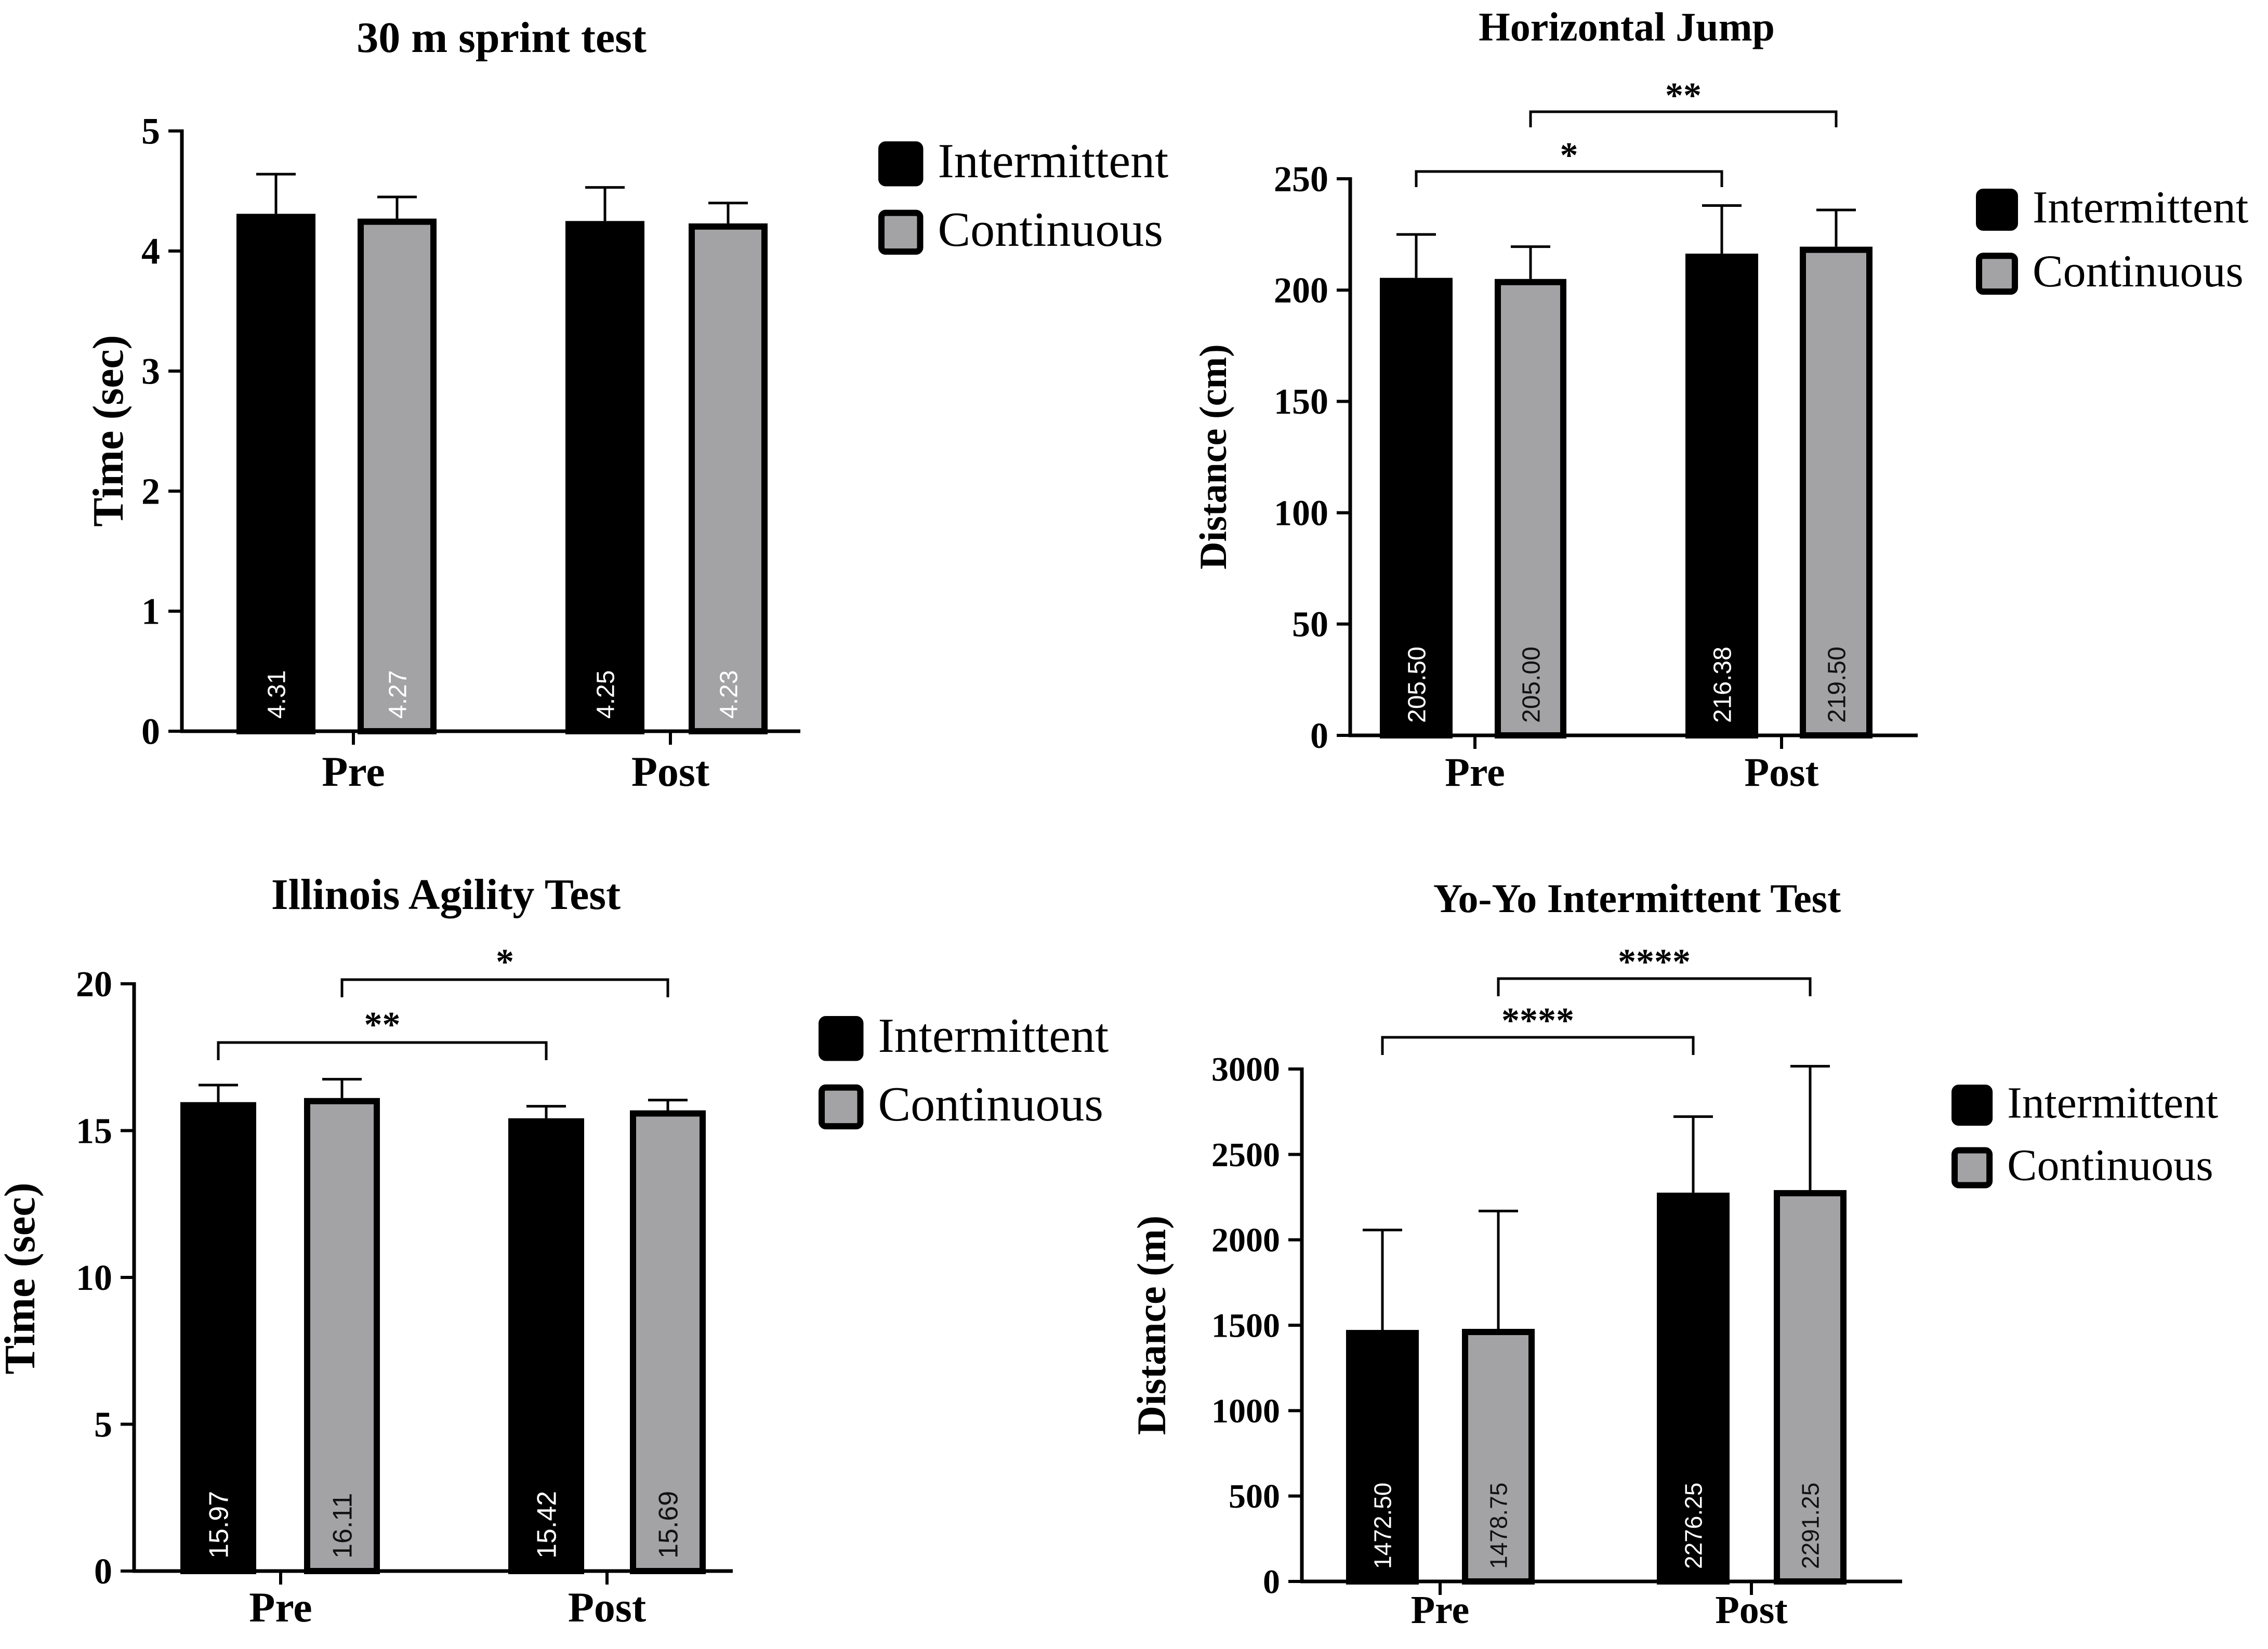 This screenshot has width=2268, height=1649. I want to click on data-label: 4.25, so click(605, 694).